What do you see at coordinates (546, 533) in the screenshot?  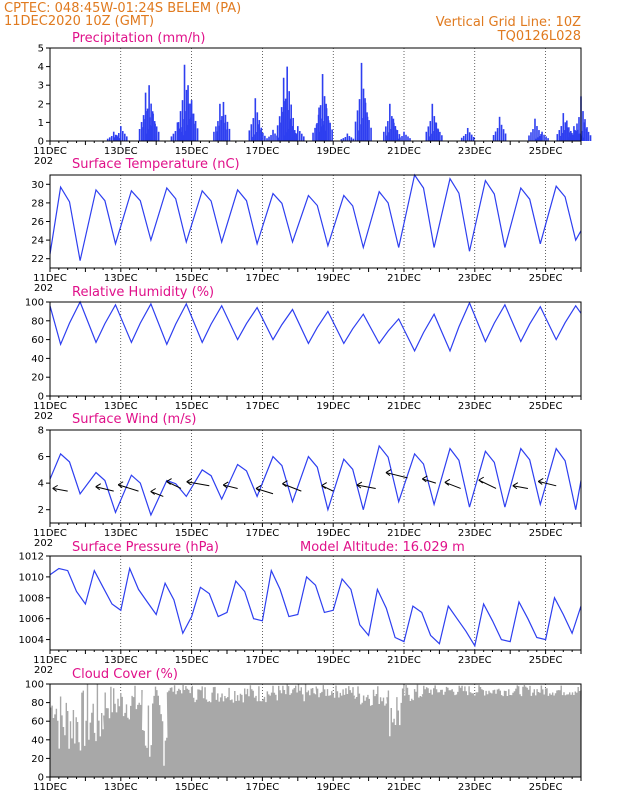 I see `x-tick-label: 25DEC` at bounding box center [546, 533].